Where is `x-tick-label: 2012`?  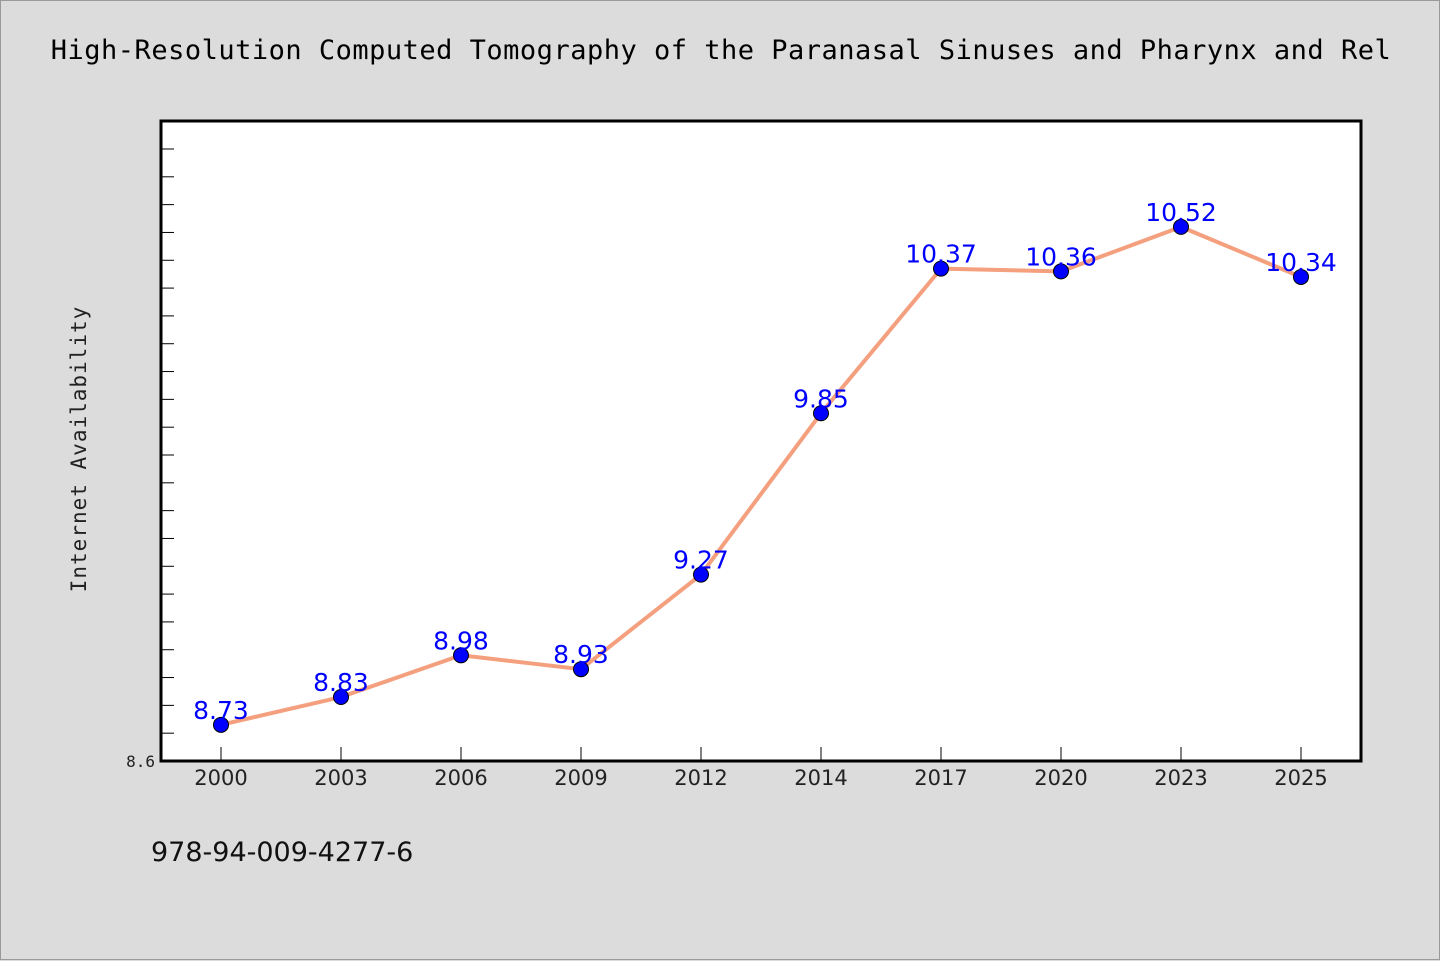
x-tick-label: 2012 is located at coordinates (700, 778).